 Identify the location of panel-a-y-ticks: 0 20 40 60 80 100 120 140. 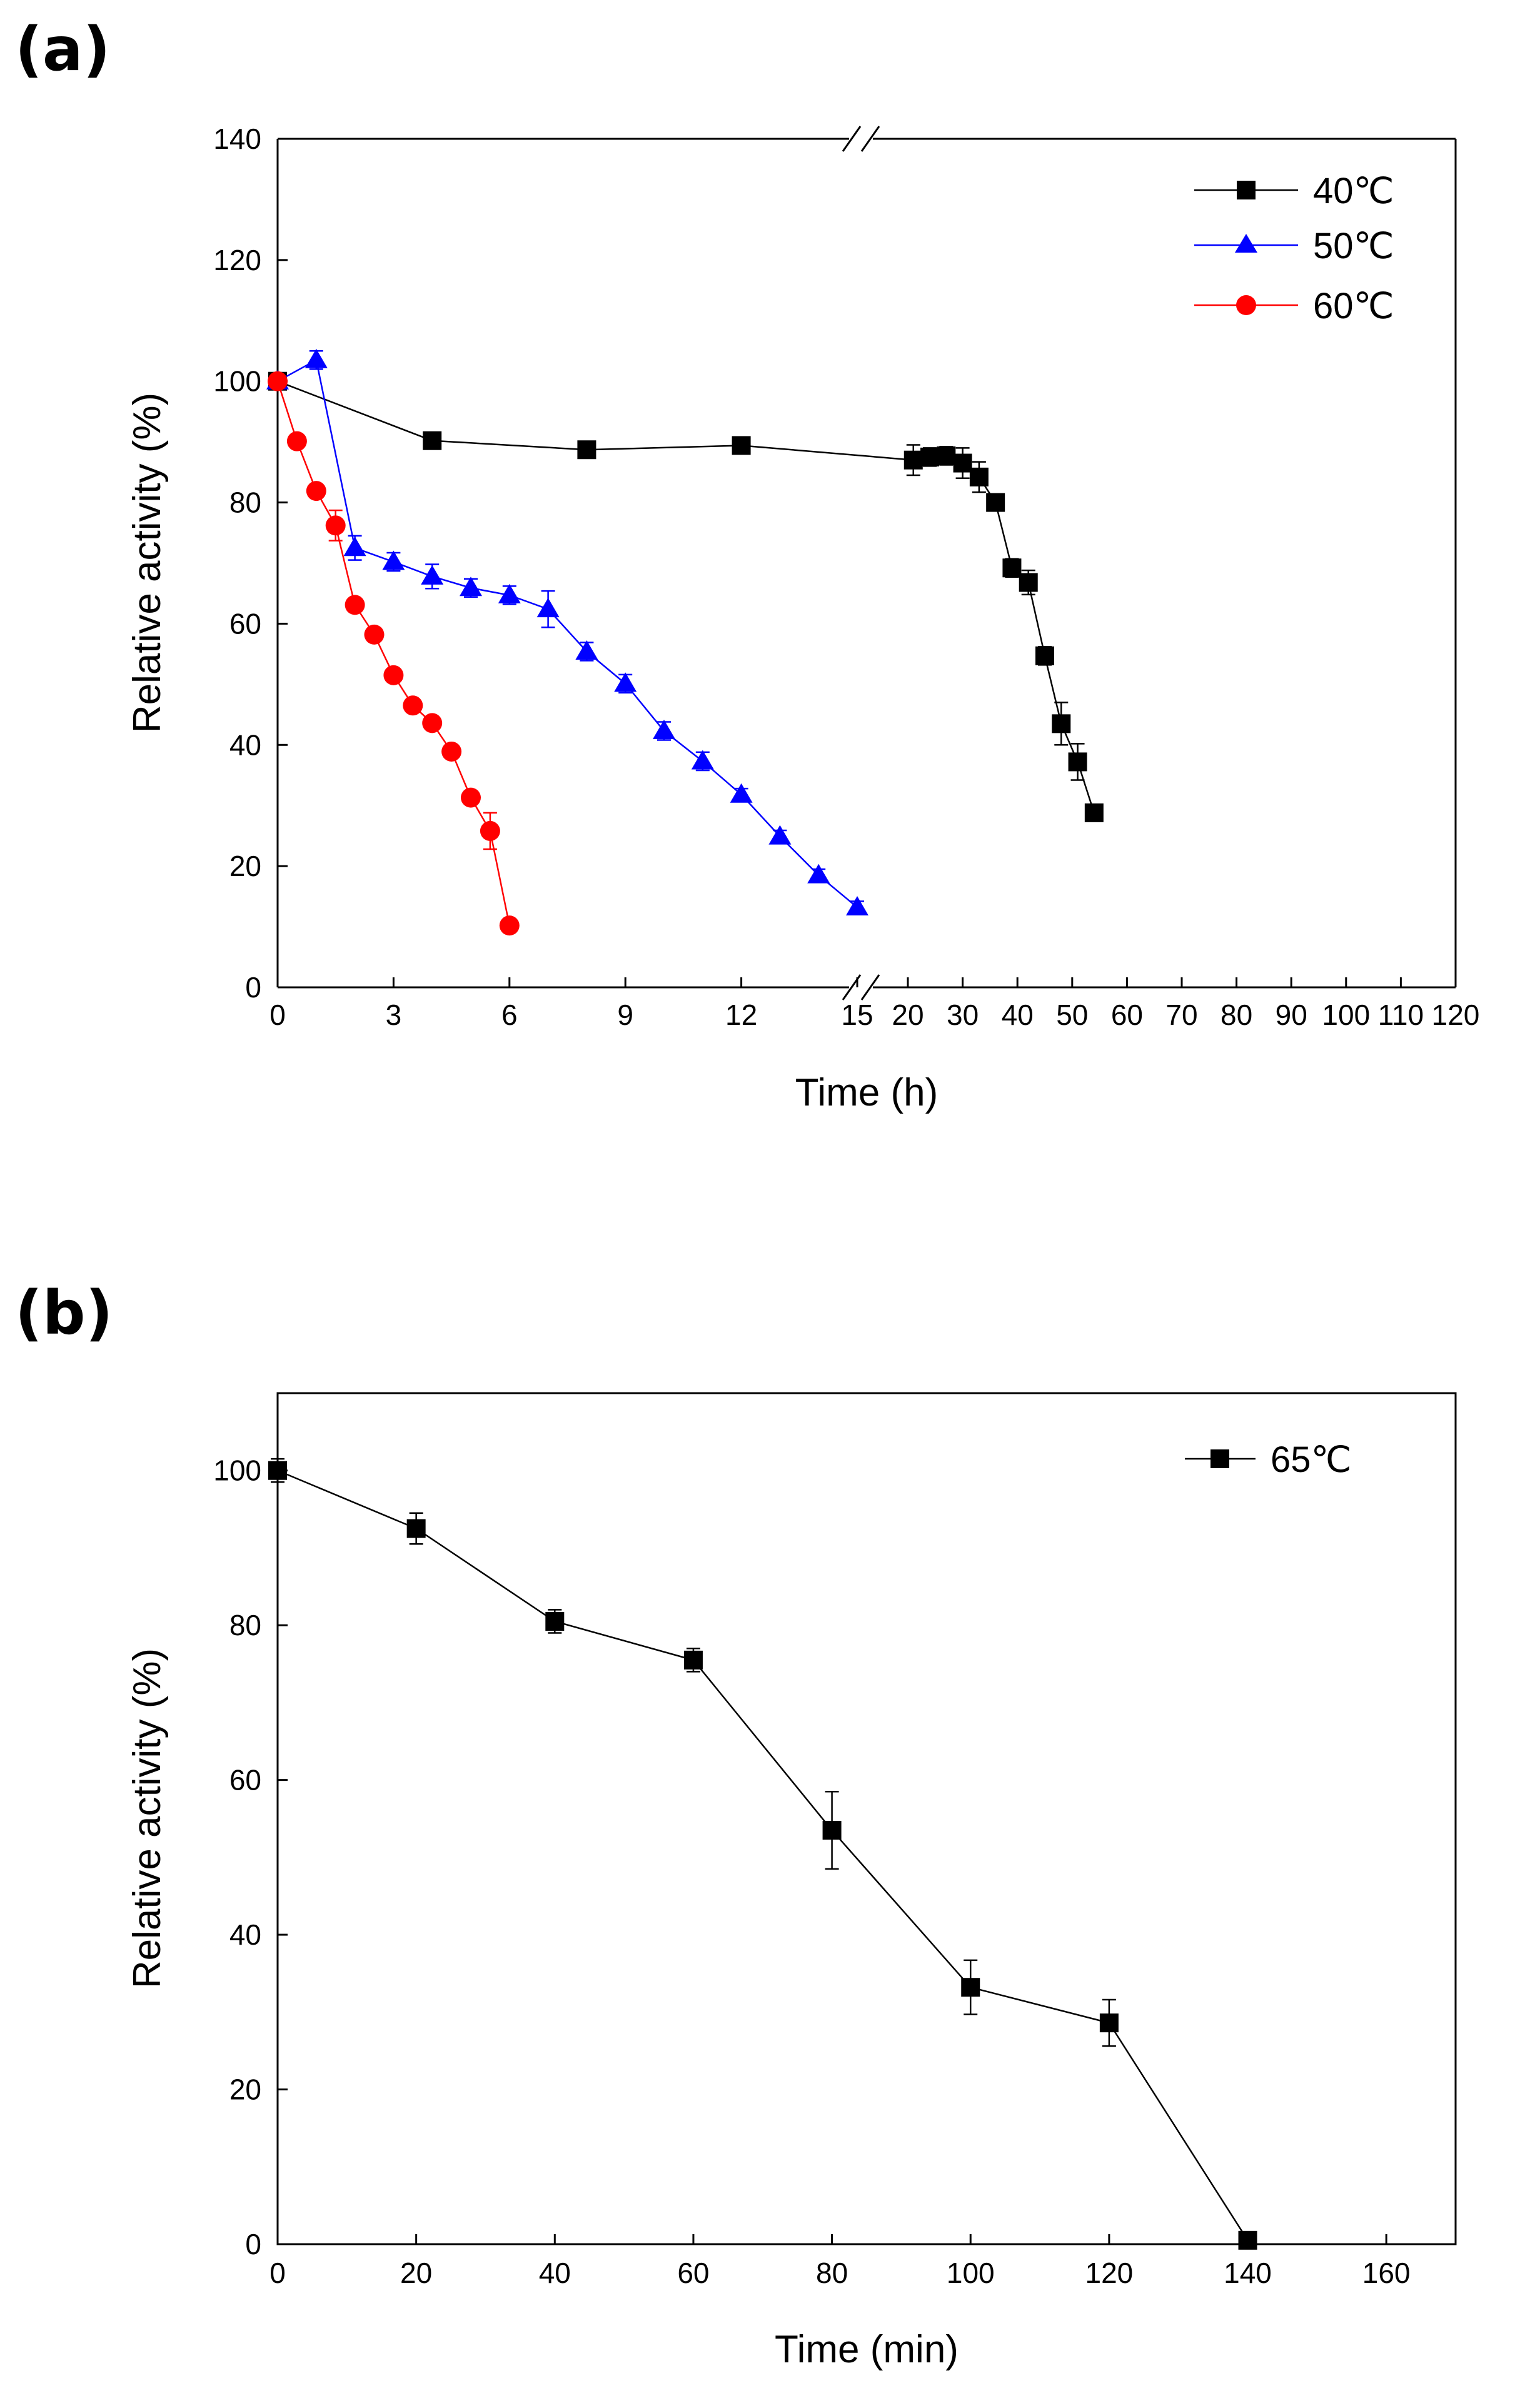
(250, 564).